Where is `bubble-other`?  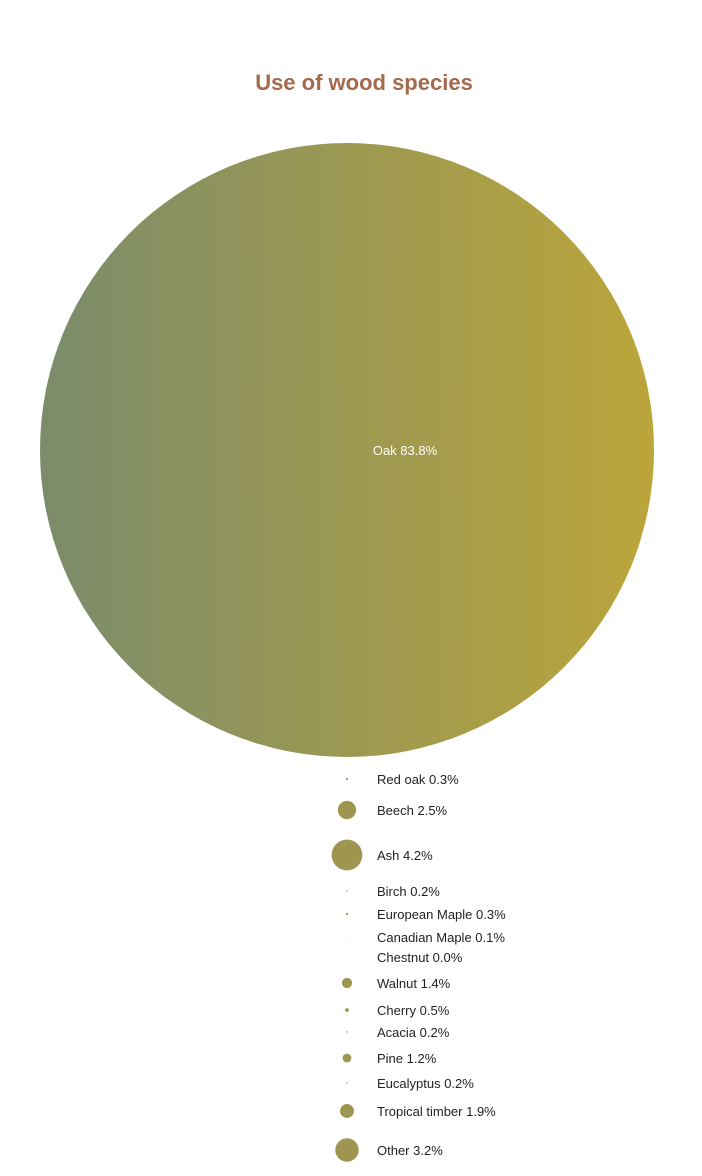 bubble-other is located at coordinates (347, 1150).